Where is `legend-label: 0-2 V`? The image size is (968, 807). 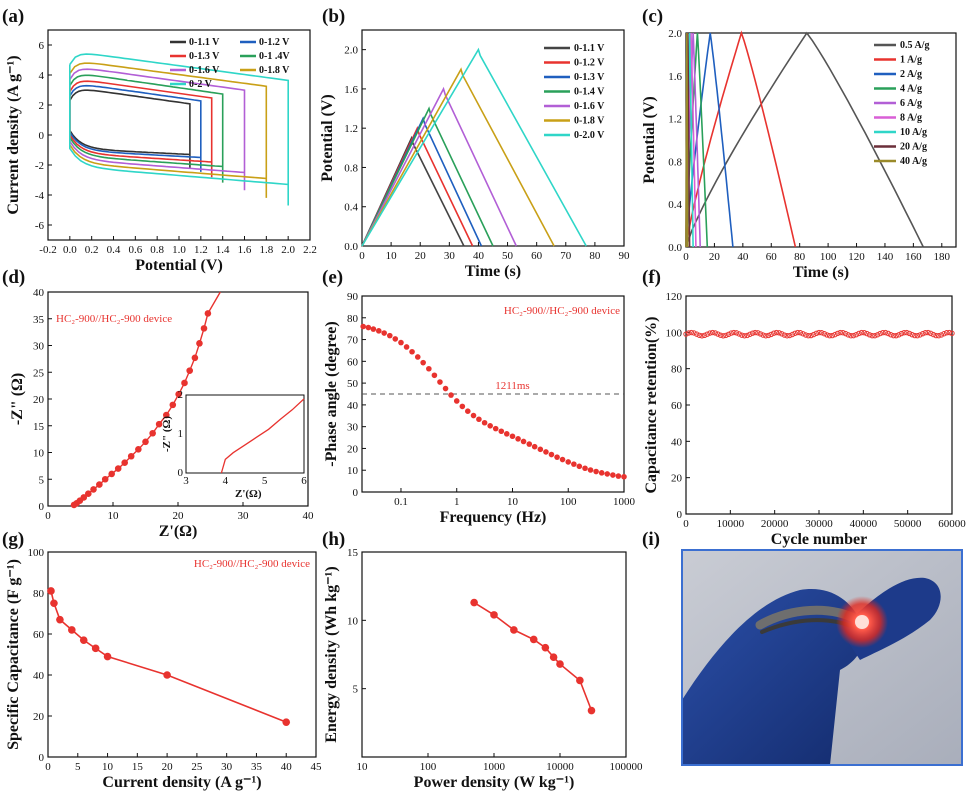 legend-label: 0-2 V is located at coordinates (201, 84).